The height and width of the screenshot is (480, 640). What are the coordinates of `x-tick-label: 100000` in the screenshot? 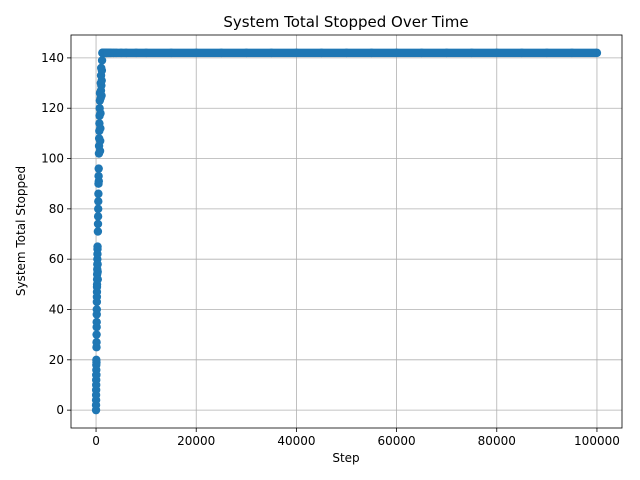 It's located at (597, 441).